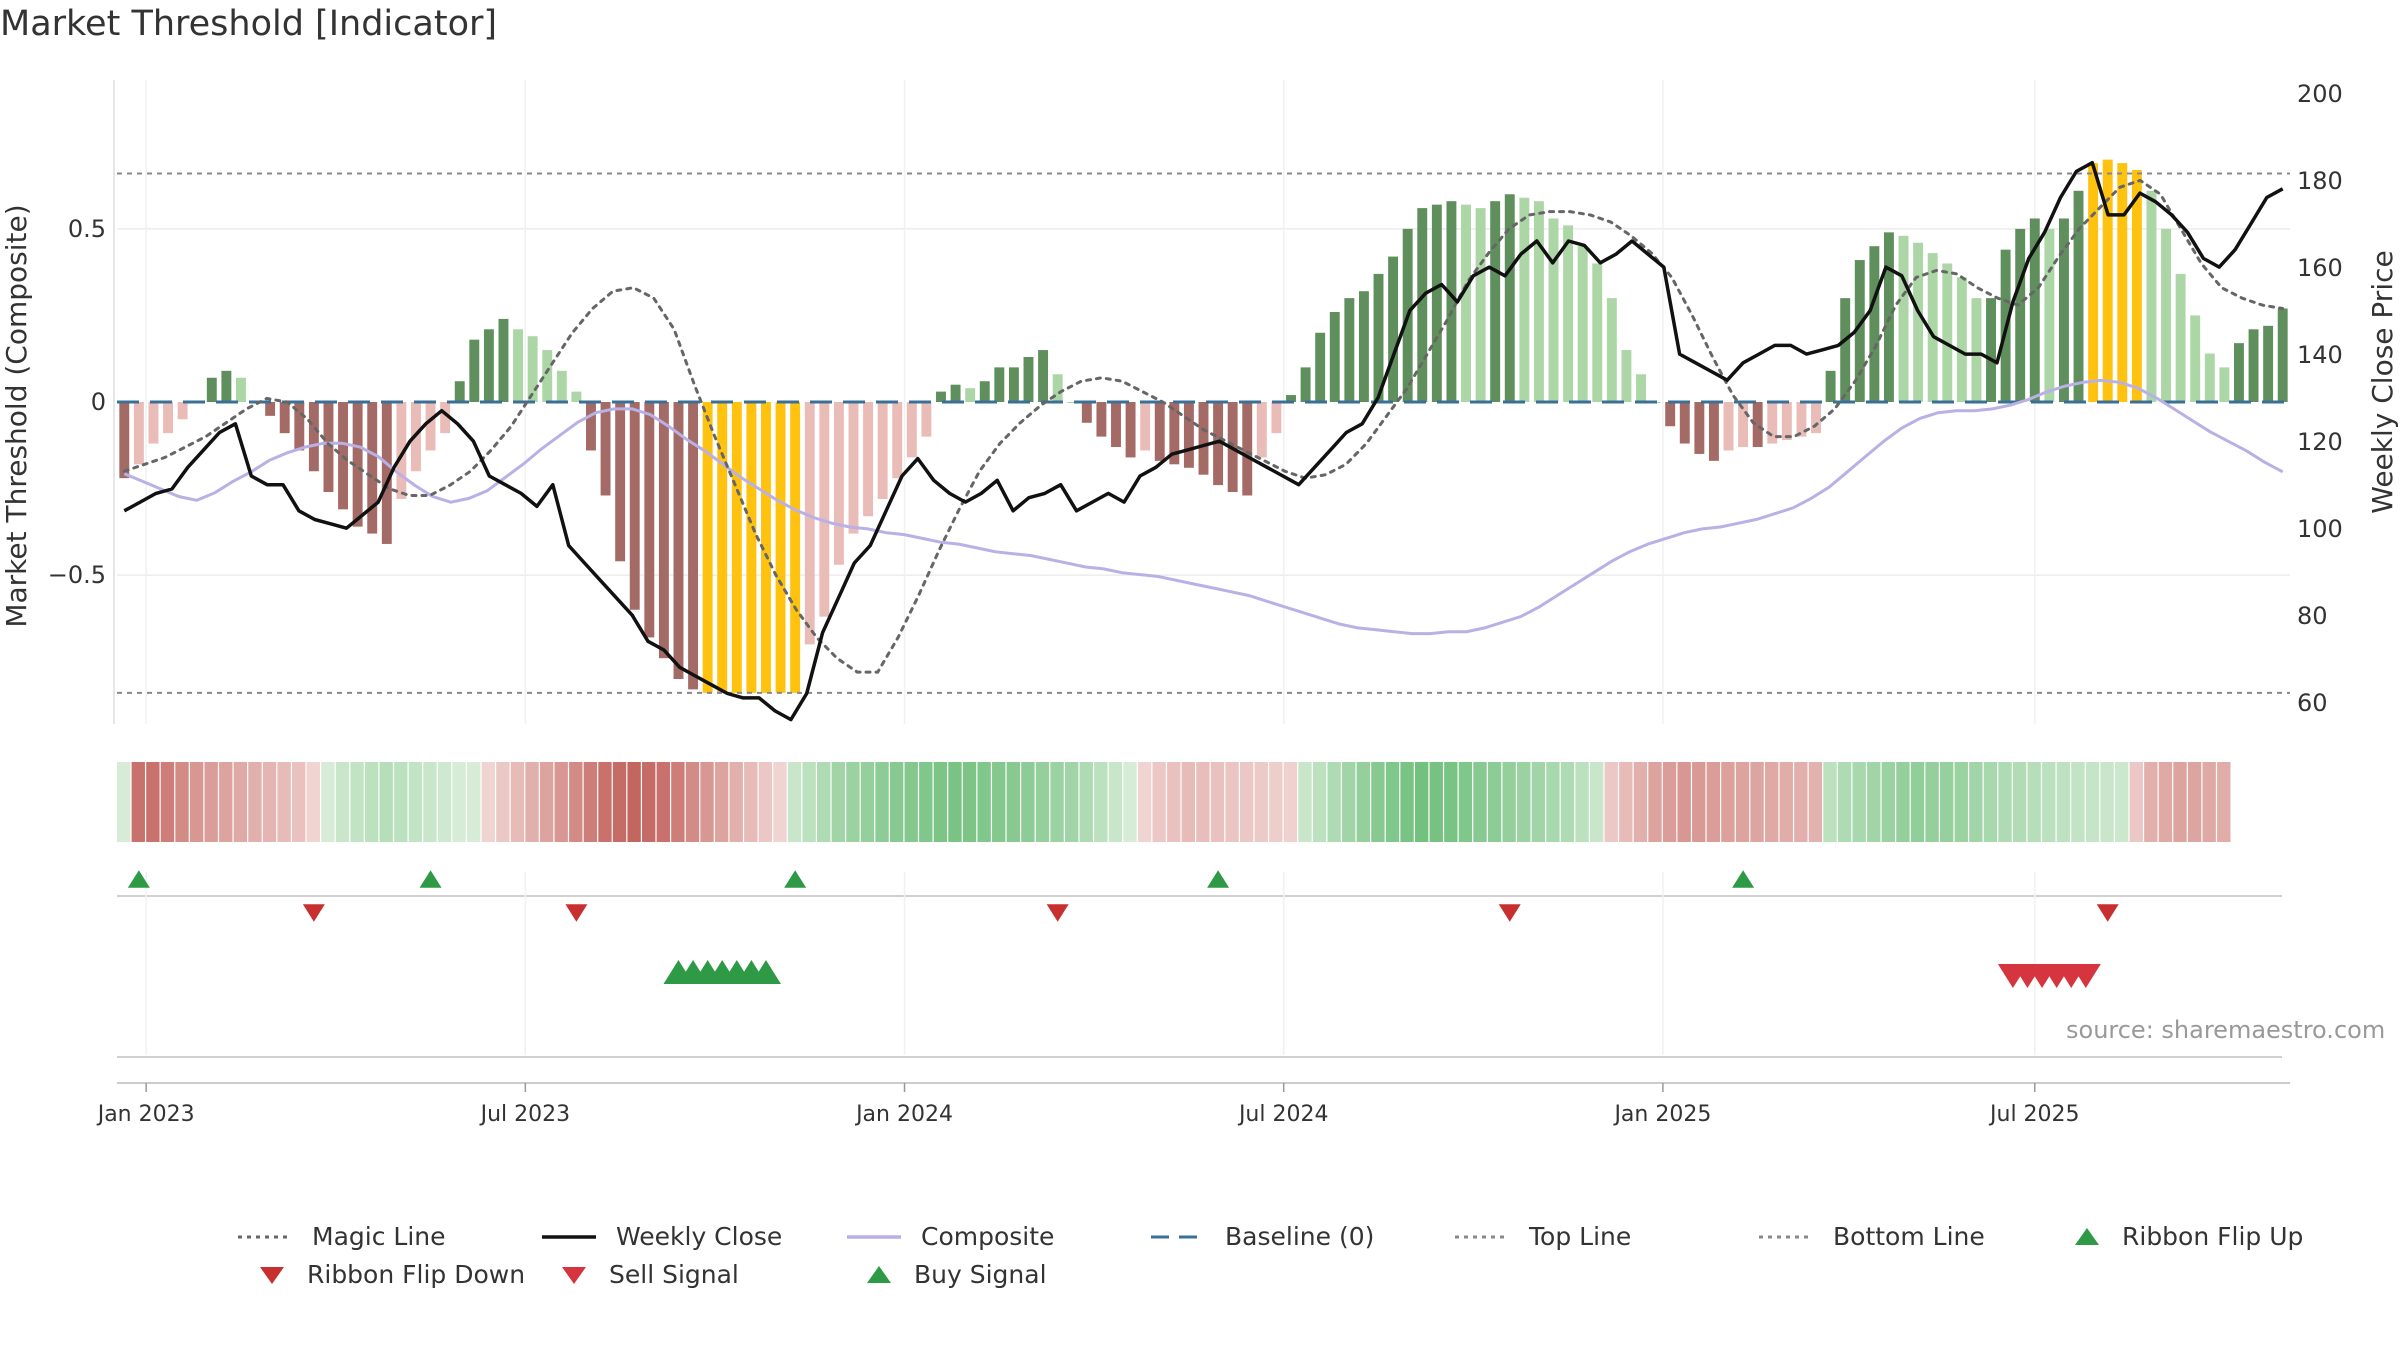 This screenshot has width=2400, height=1350. Describe the element at coordinates (2312, 616) in the screenshot. I see `y-right-tick-label: 80` at that location.